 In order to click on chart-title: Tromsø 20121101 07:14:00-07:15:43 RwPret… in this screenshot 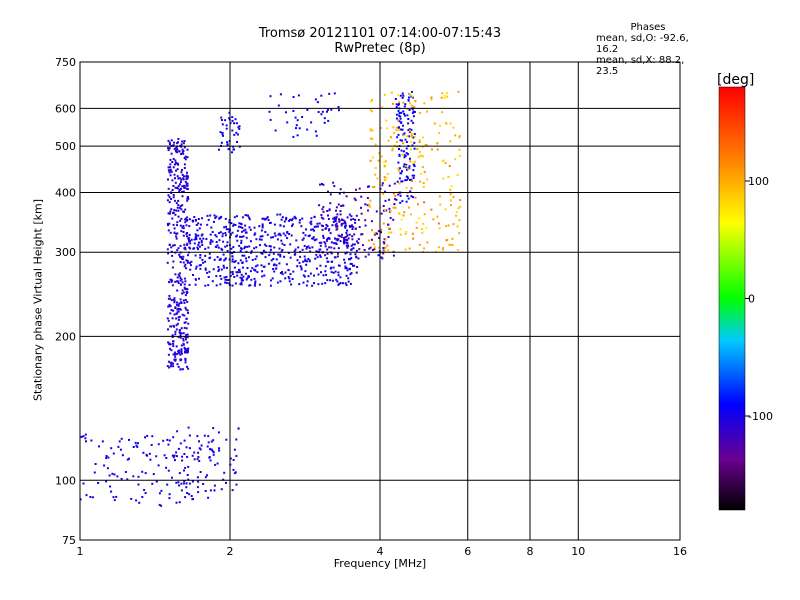, I will do `click(380, 41)`.